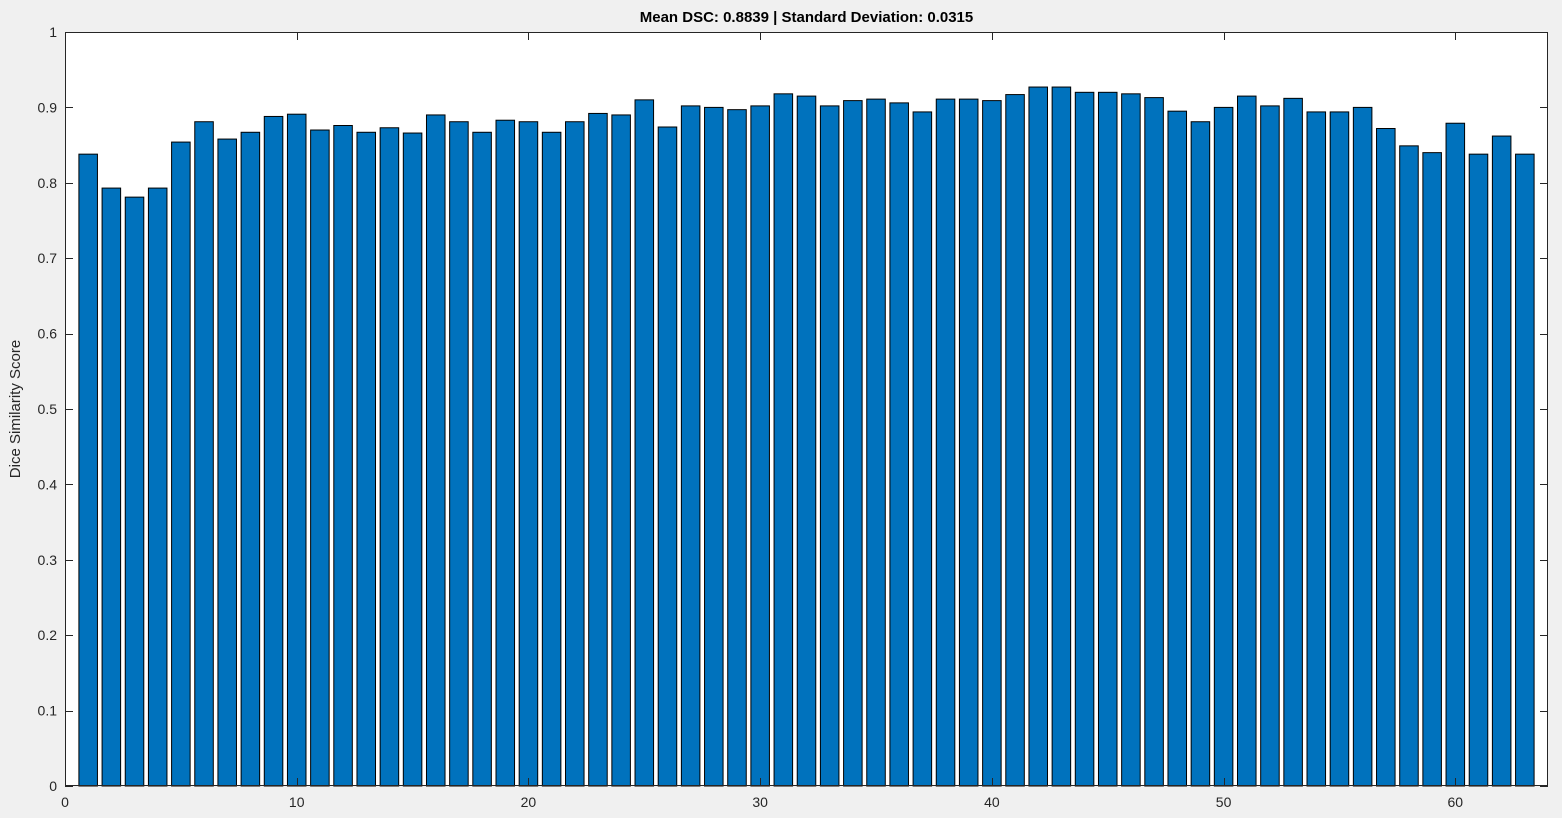 This screenshot has height=818, width=1562. I want to click on y-tick-label: 0.1, so click(48, 711).